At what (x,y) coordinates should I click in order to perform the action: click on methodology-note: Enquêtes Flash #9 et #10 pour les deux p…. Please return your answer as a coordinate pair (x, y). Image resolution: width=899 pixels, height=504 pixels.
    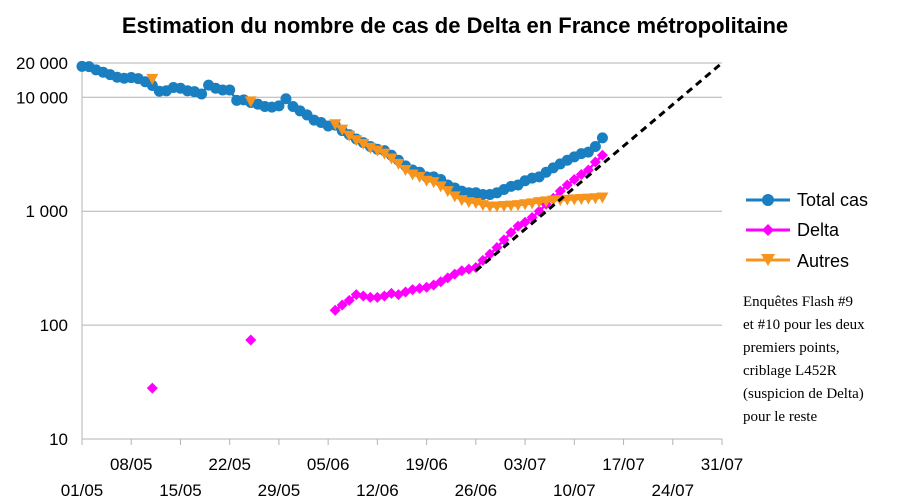
    Looking at the image, I should click on (821, 360).